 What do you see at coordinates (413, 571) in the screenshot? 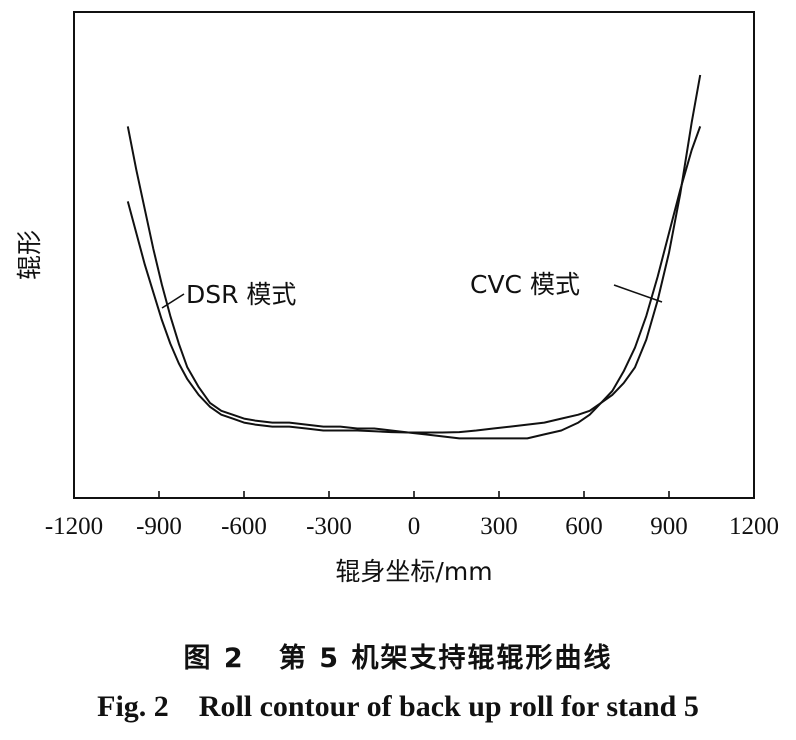
I see `x-axis-title: 辊身坐标/mm` at bounding box center [413, 571].